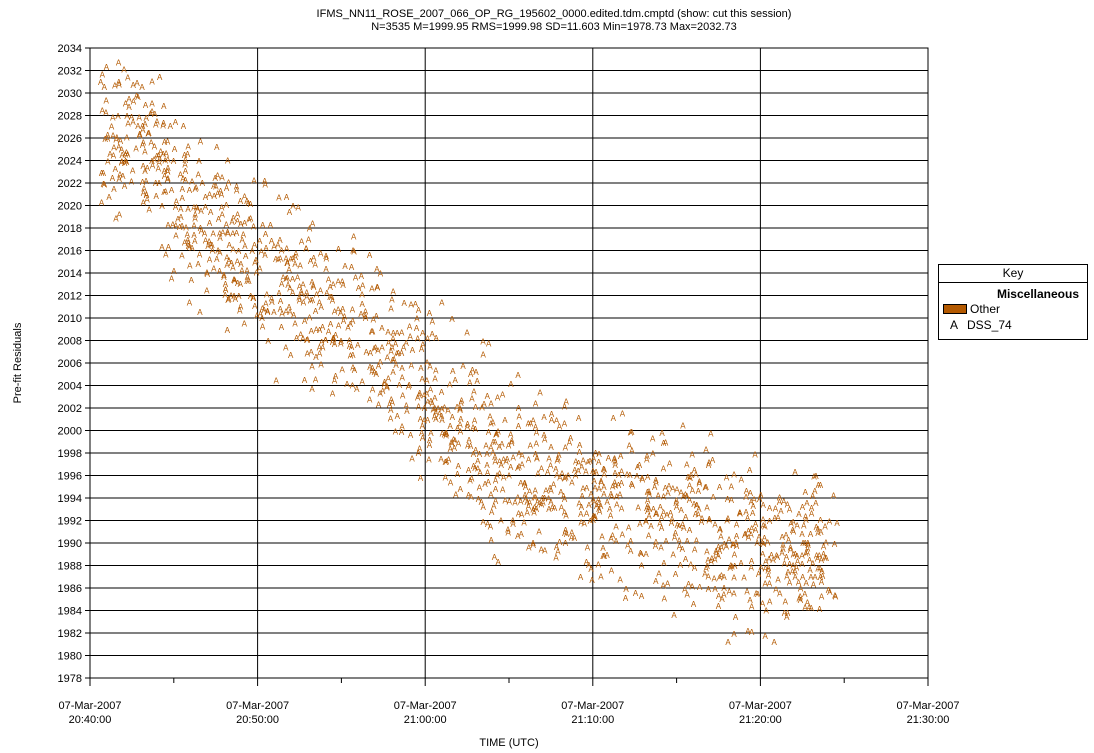  I want to click on y-tick-label: 2010, so click(70, 319).